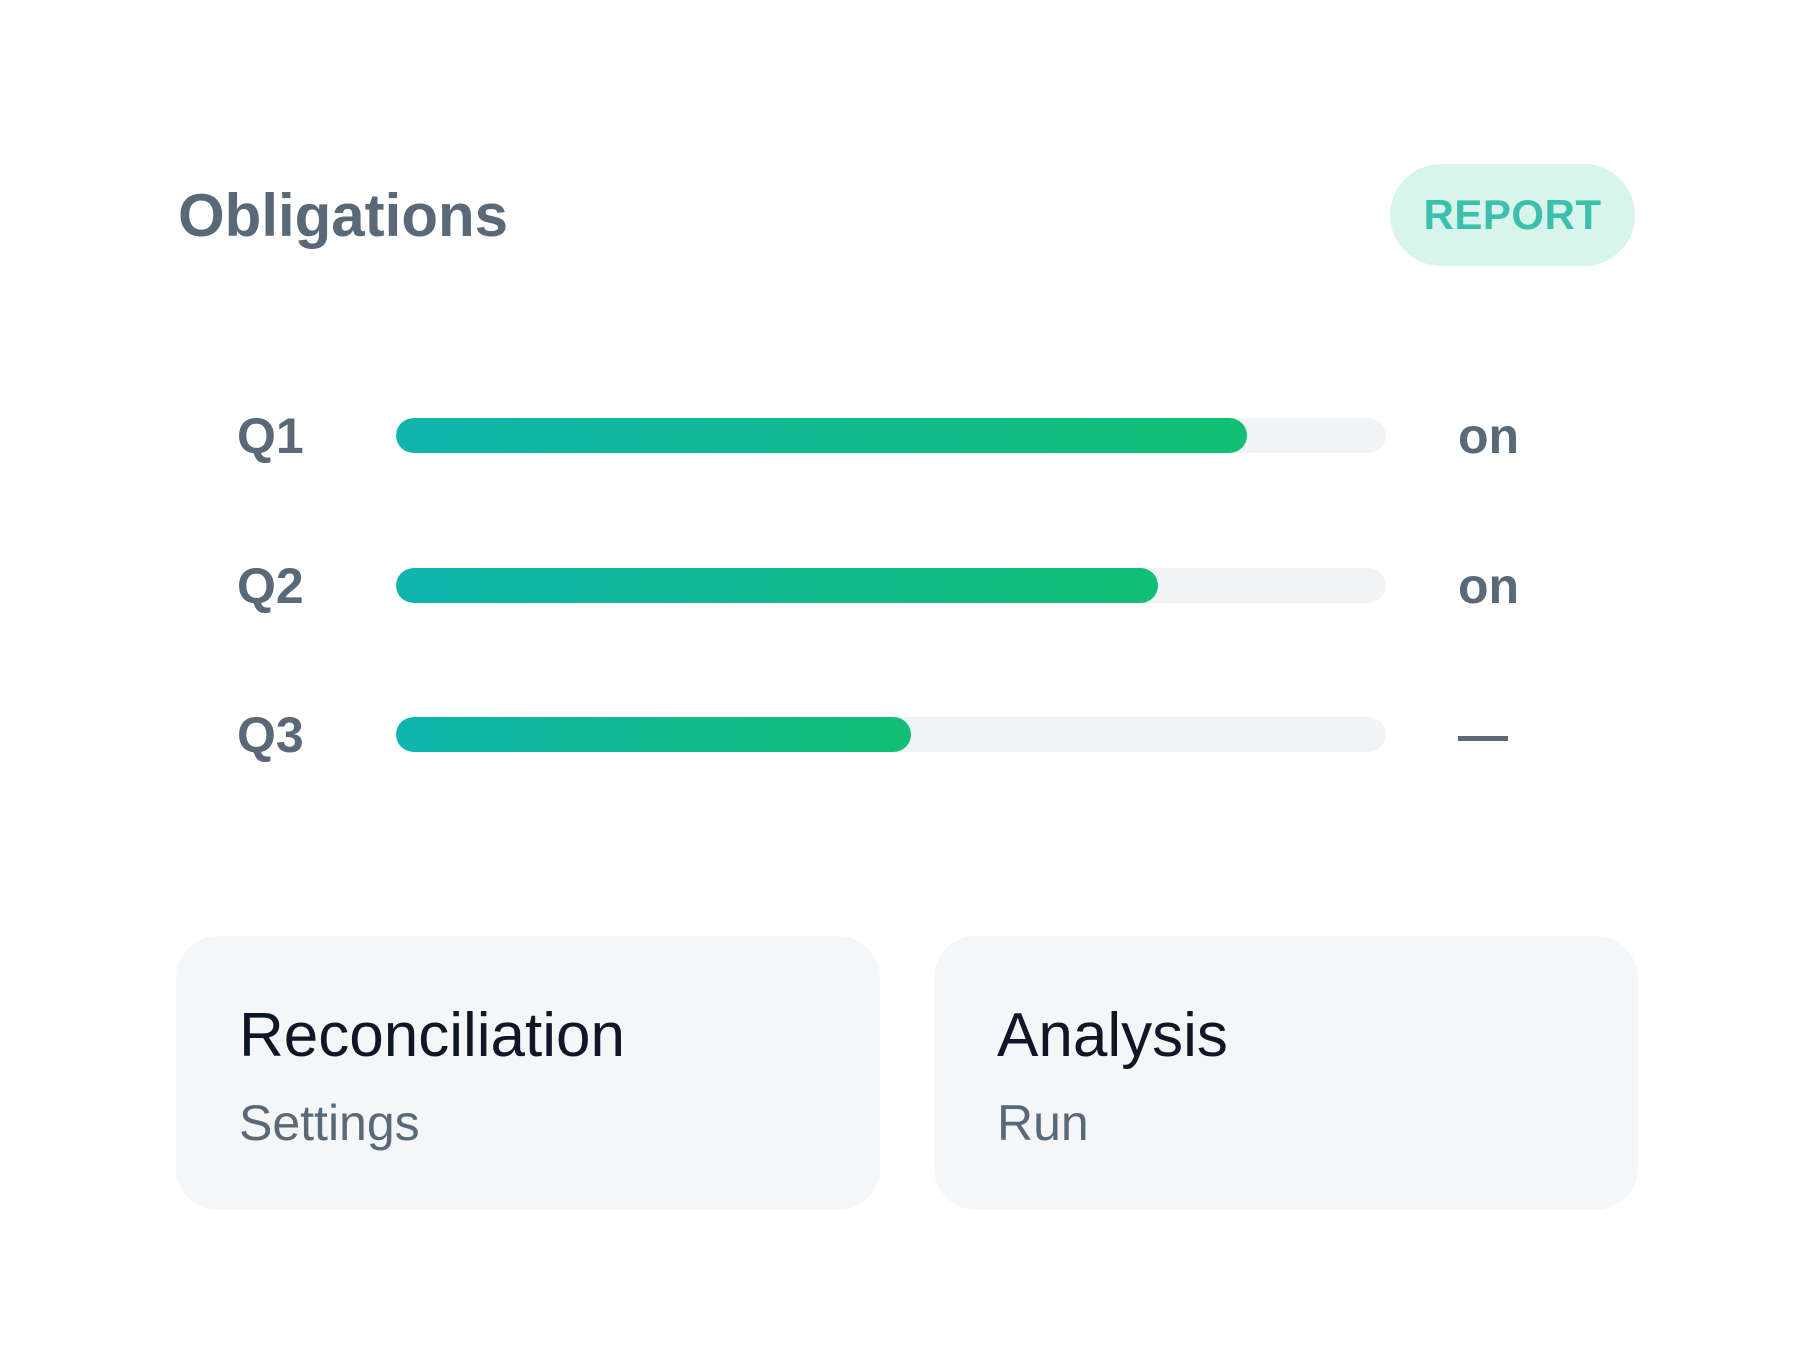 This screenshot has height=1346, width=1798. What do you see at coordinates (1112, 1035) in the screenshot?
I see `card-title: Analysis` at bounding box center [1112, 1035].